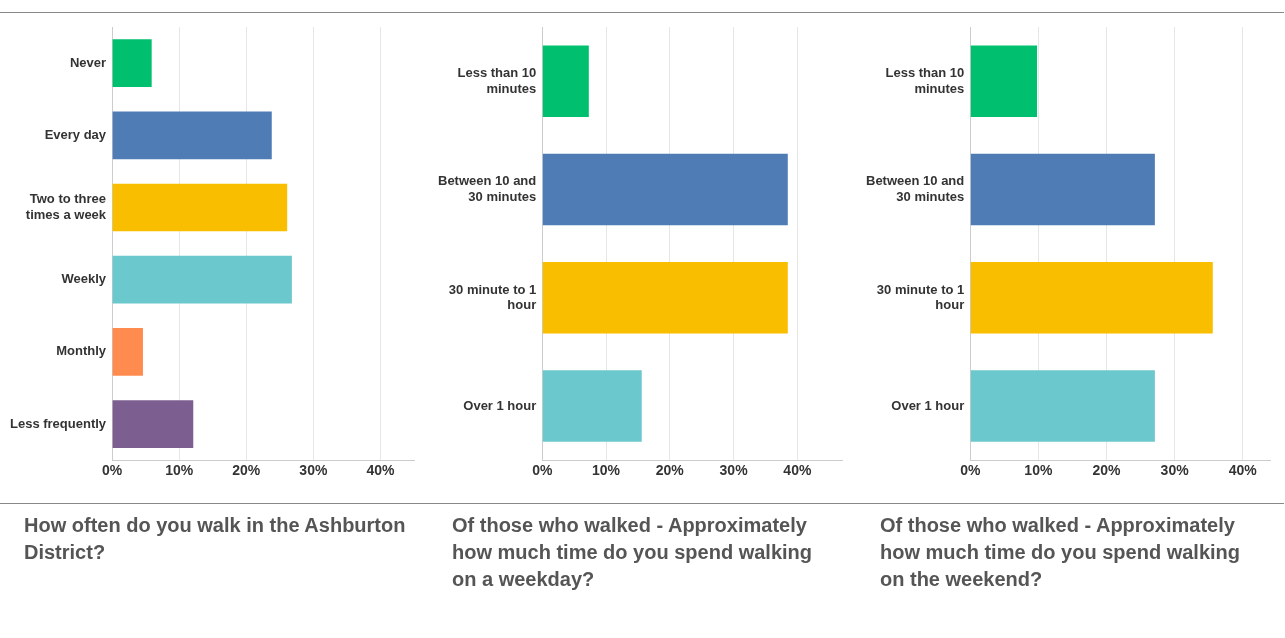 The width and height of the screenshot is (1285, 638). Describe the element at coordinates (632, 552) in the screenshot. I see `text: Of those who walked - Approximately how much time do you spend walking on a weekday?` at that location.